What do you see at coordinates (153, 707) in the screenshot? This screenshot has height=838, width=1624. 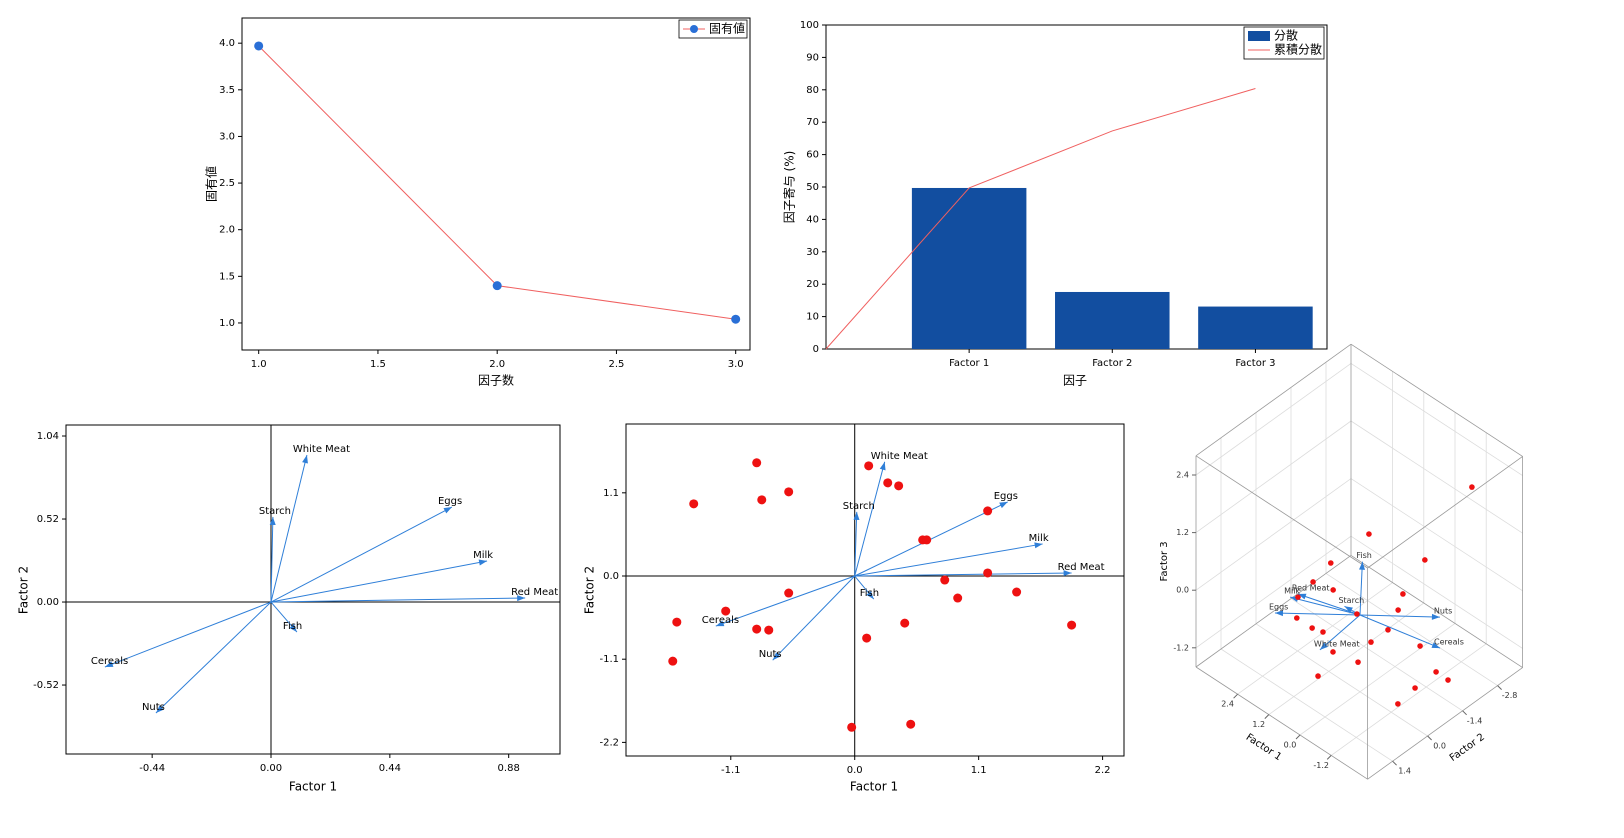 I see `vector-label: Nuts` at bounding box center [153, 707].